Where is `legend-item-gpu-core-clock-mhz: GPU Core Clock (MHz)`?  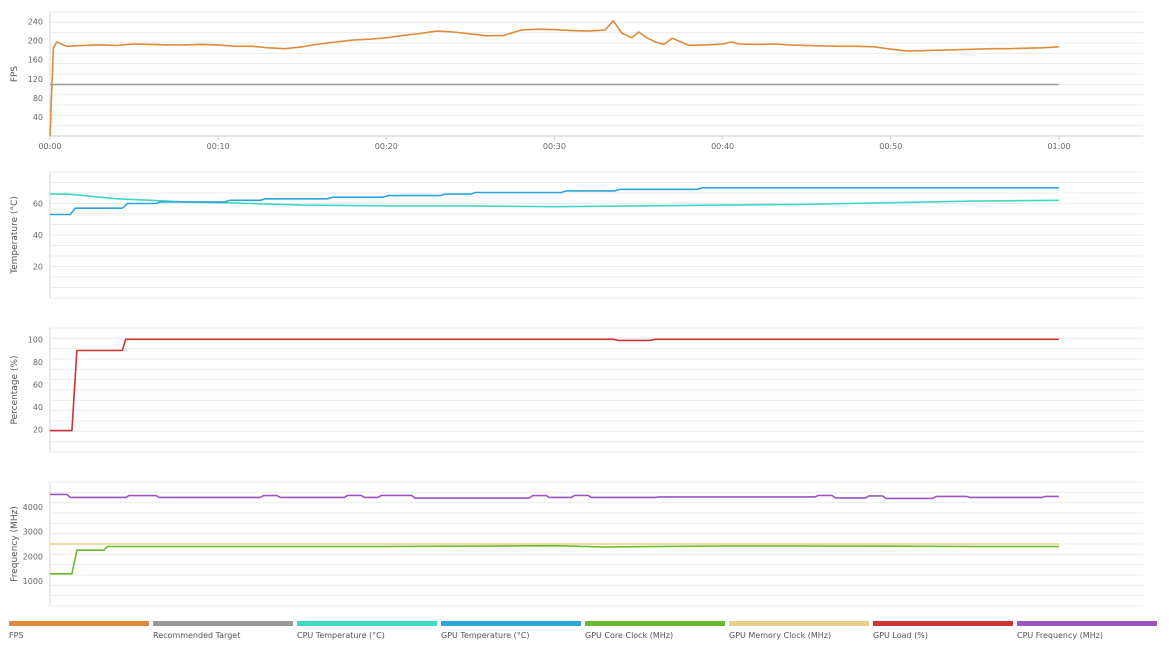 legend-item-gpu-core-clock-mhz: GPU Core Clock (MHz) is located at coordinates (655, 634).